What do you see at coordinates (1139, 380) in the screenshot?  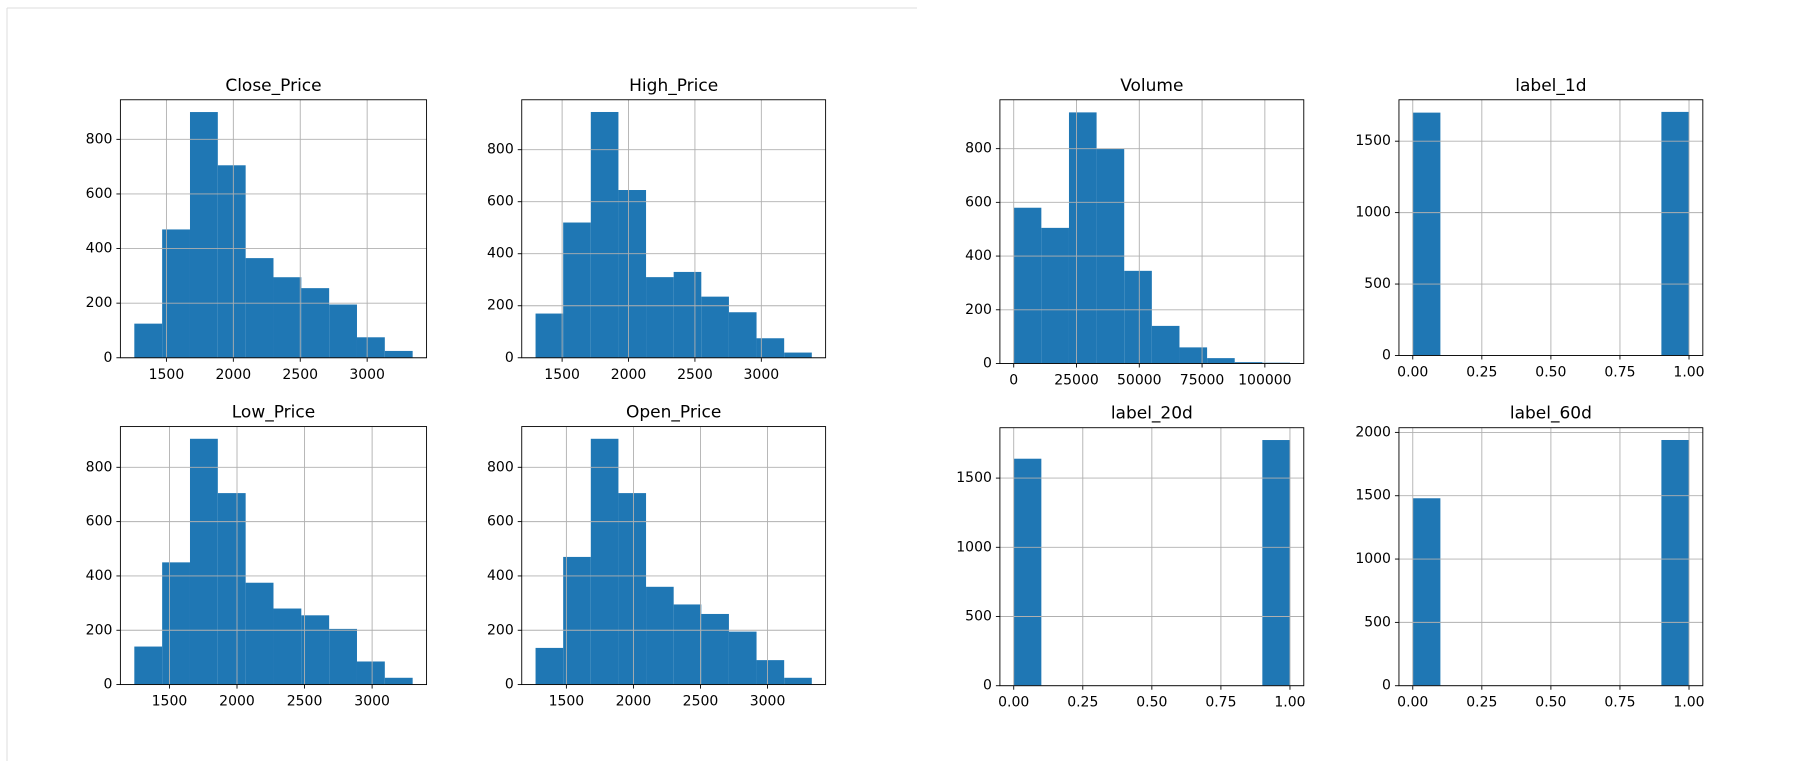 I see `x-tick-label: 50000` at bounding box center [1139, 380].